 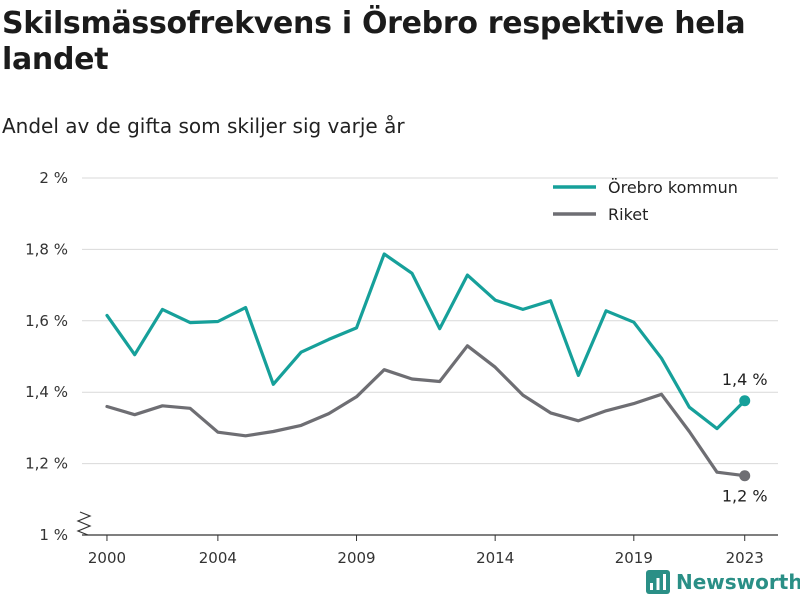 What do you see at coordinates (495, 558) in the screenshot?
I see `x-tick-label: 2014` at bounding box center [495, 558].